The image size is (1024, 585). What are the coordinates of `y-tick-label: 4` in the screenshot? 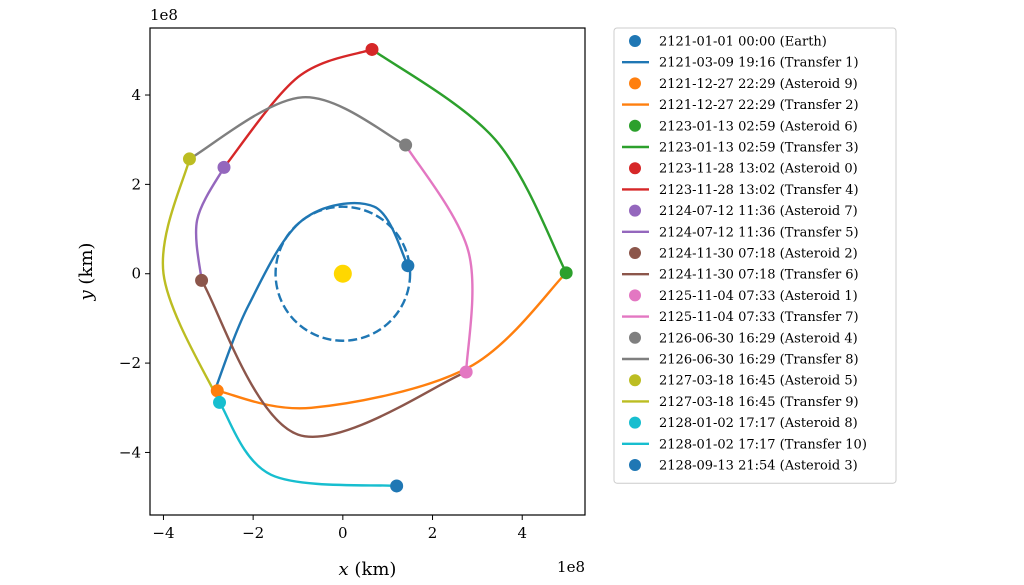 It's located at (136, 95).